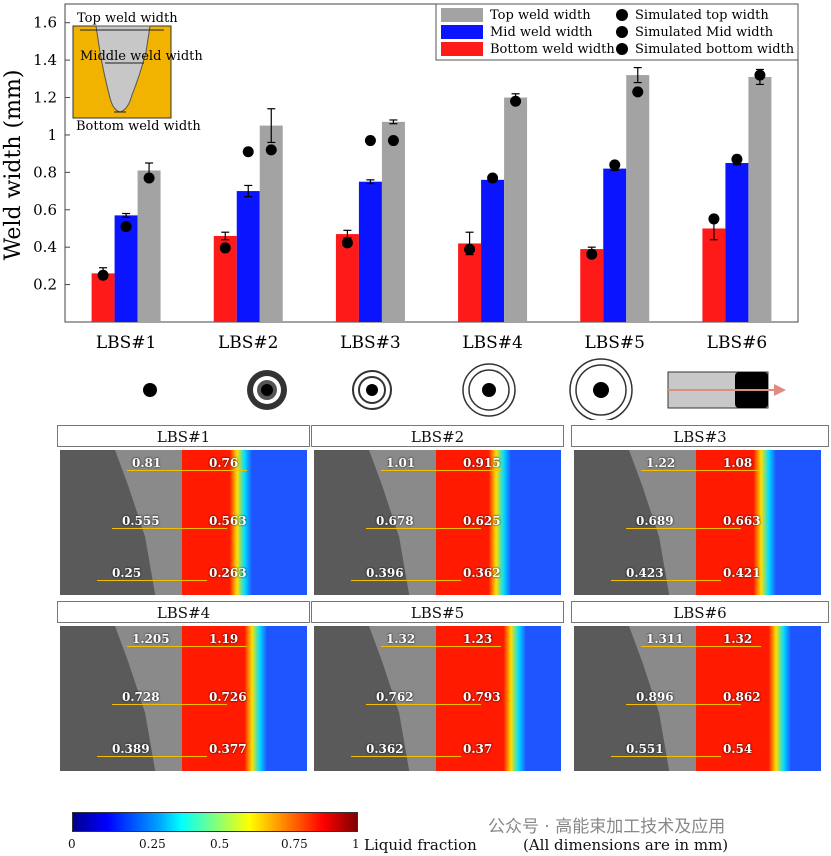 This screenshot has height=856, width=831. What do you see at coordinates (655, 521) in the screenshot?
I see `exp-width-label: 0.689` at bounding box center [655, 521].